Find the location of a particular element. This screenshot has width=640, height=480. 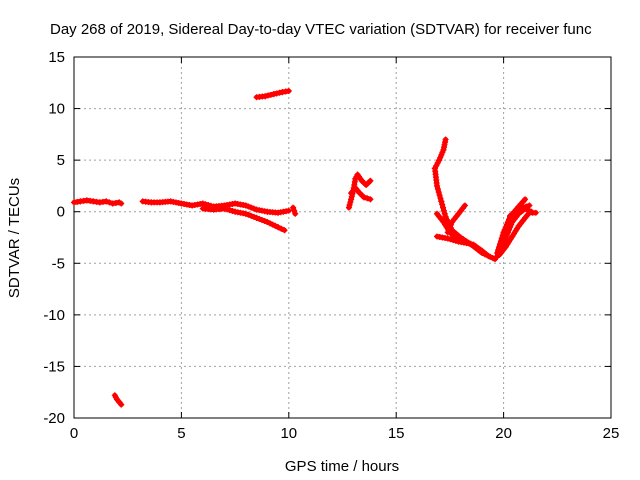

x-tick-label: 0 is located at coordinates (74, 433).